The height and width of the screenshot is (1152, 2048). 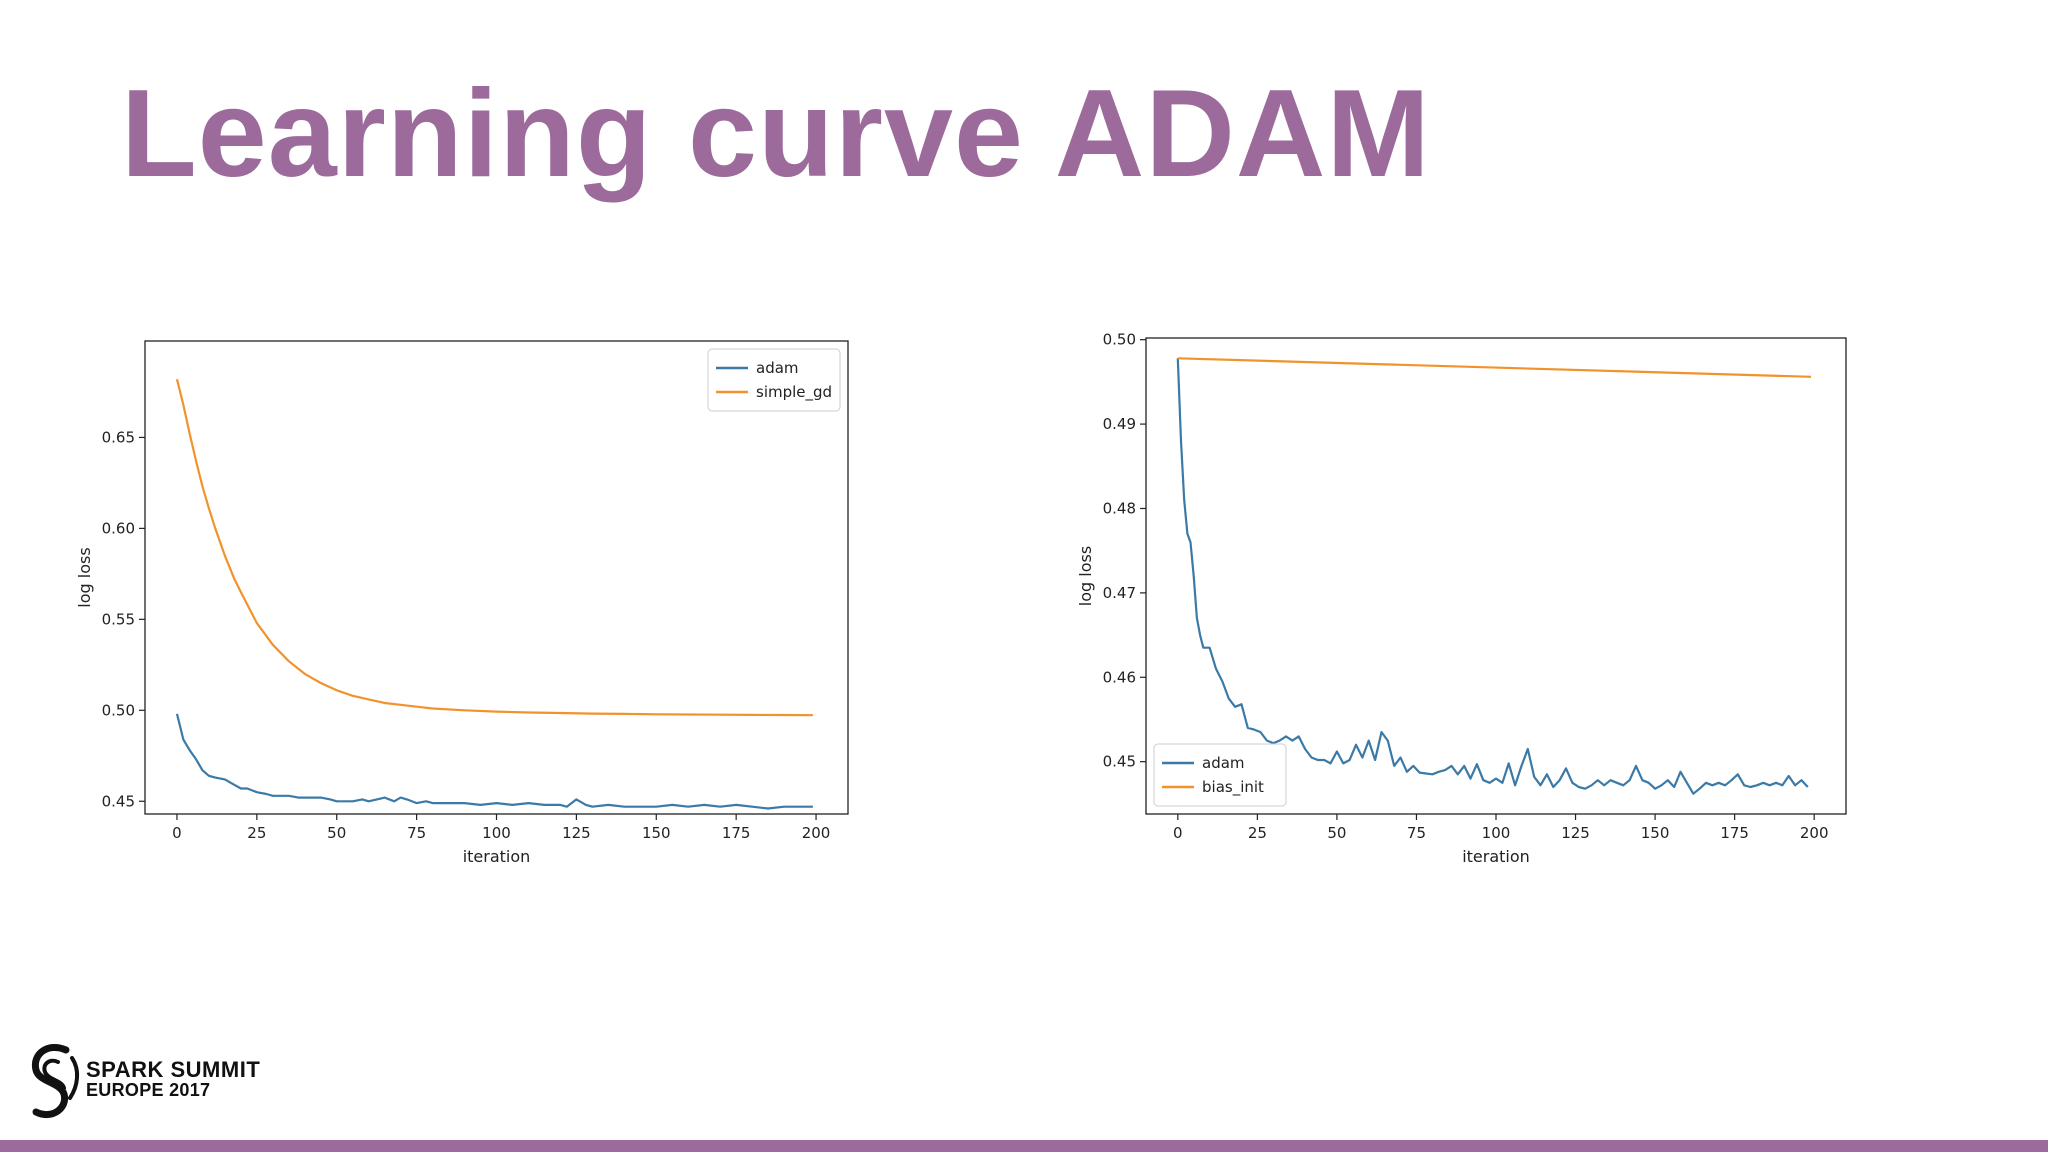 I want to click on logo-title: SPARK SUMMIT, so click(x=173, y=1069).